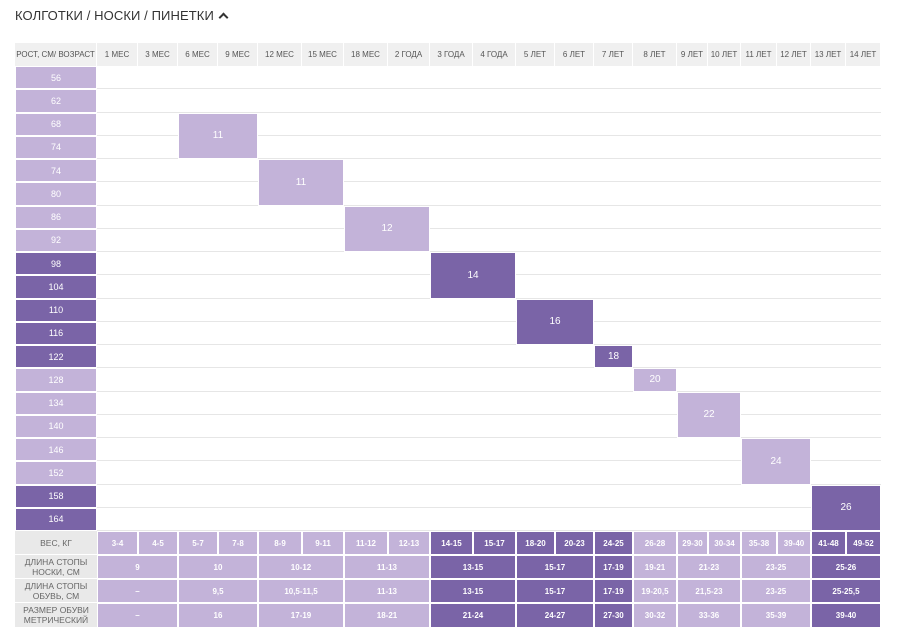 The width and height of the screenshot is (900, 638). I want to click on height-cell: 56, so click(56, 78).